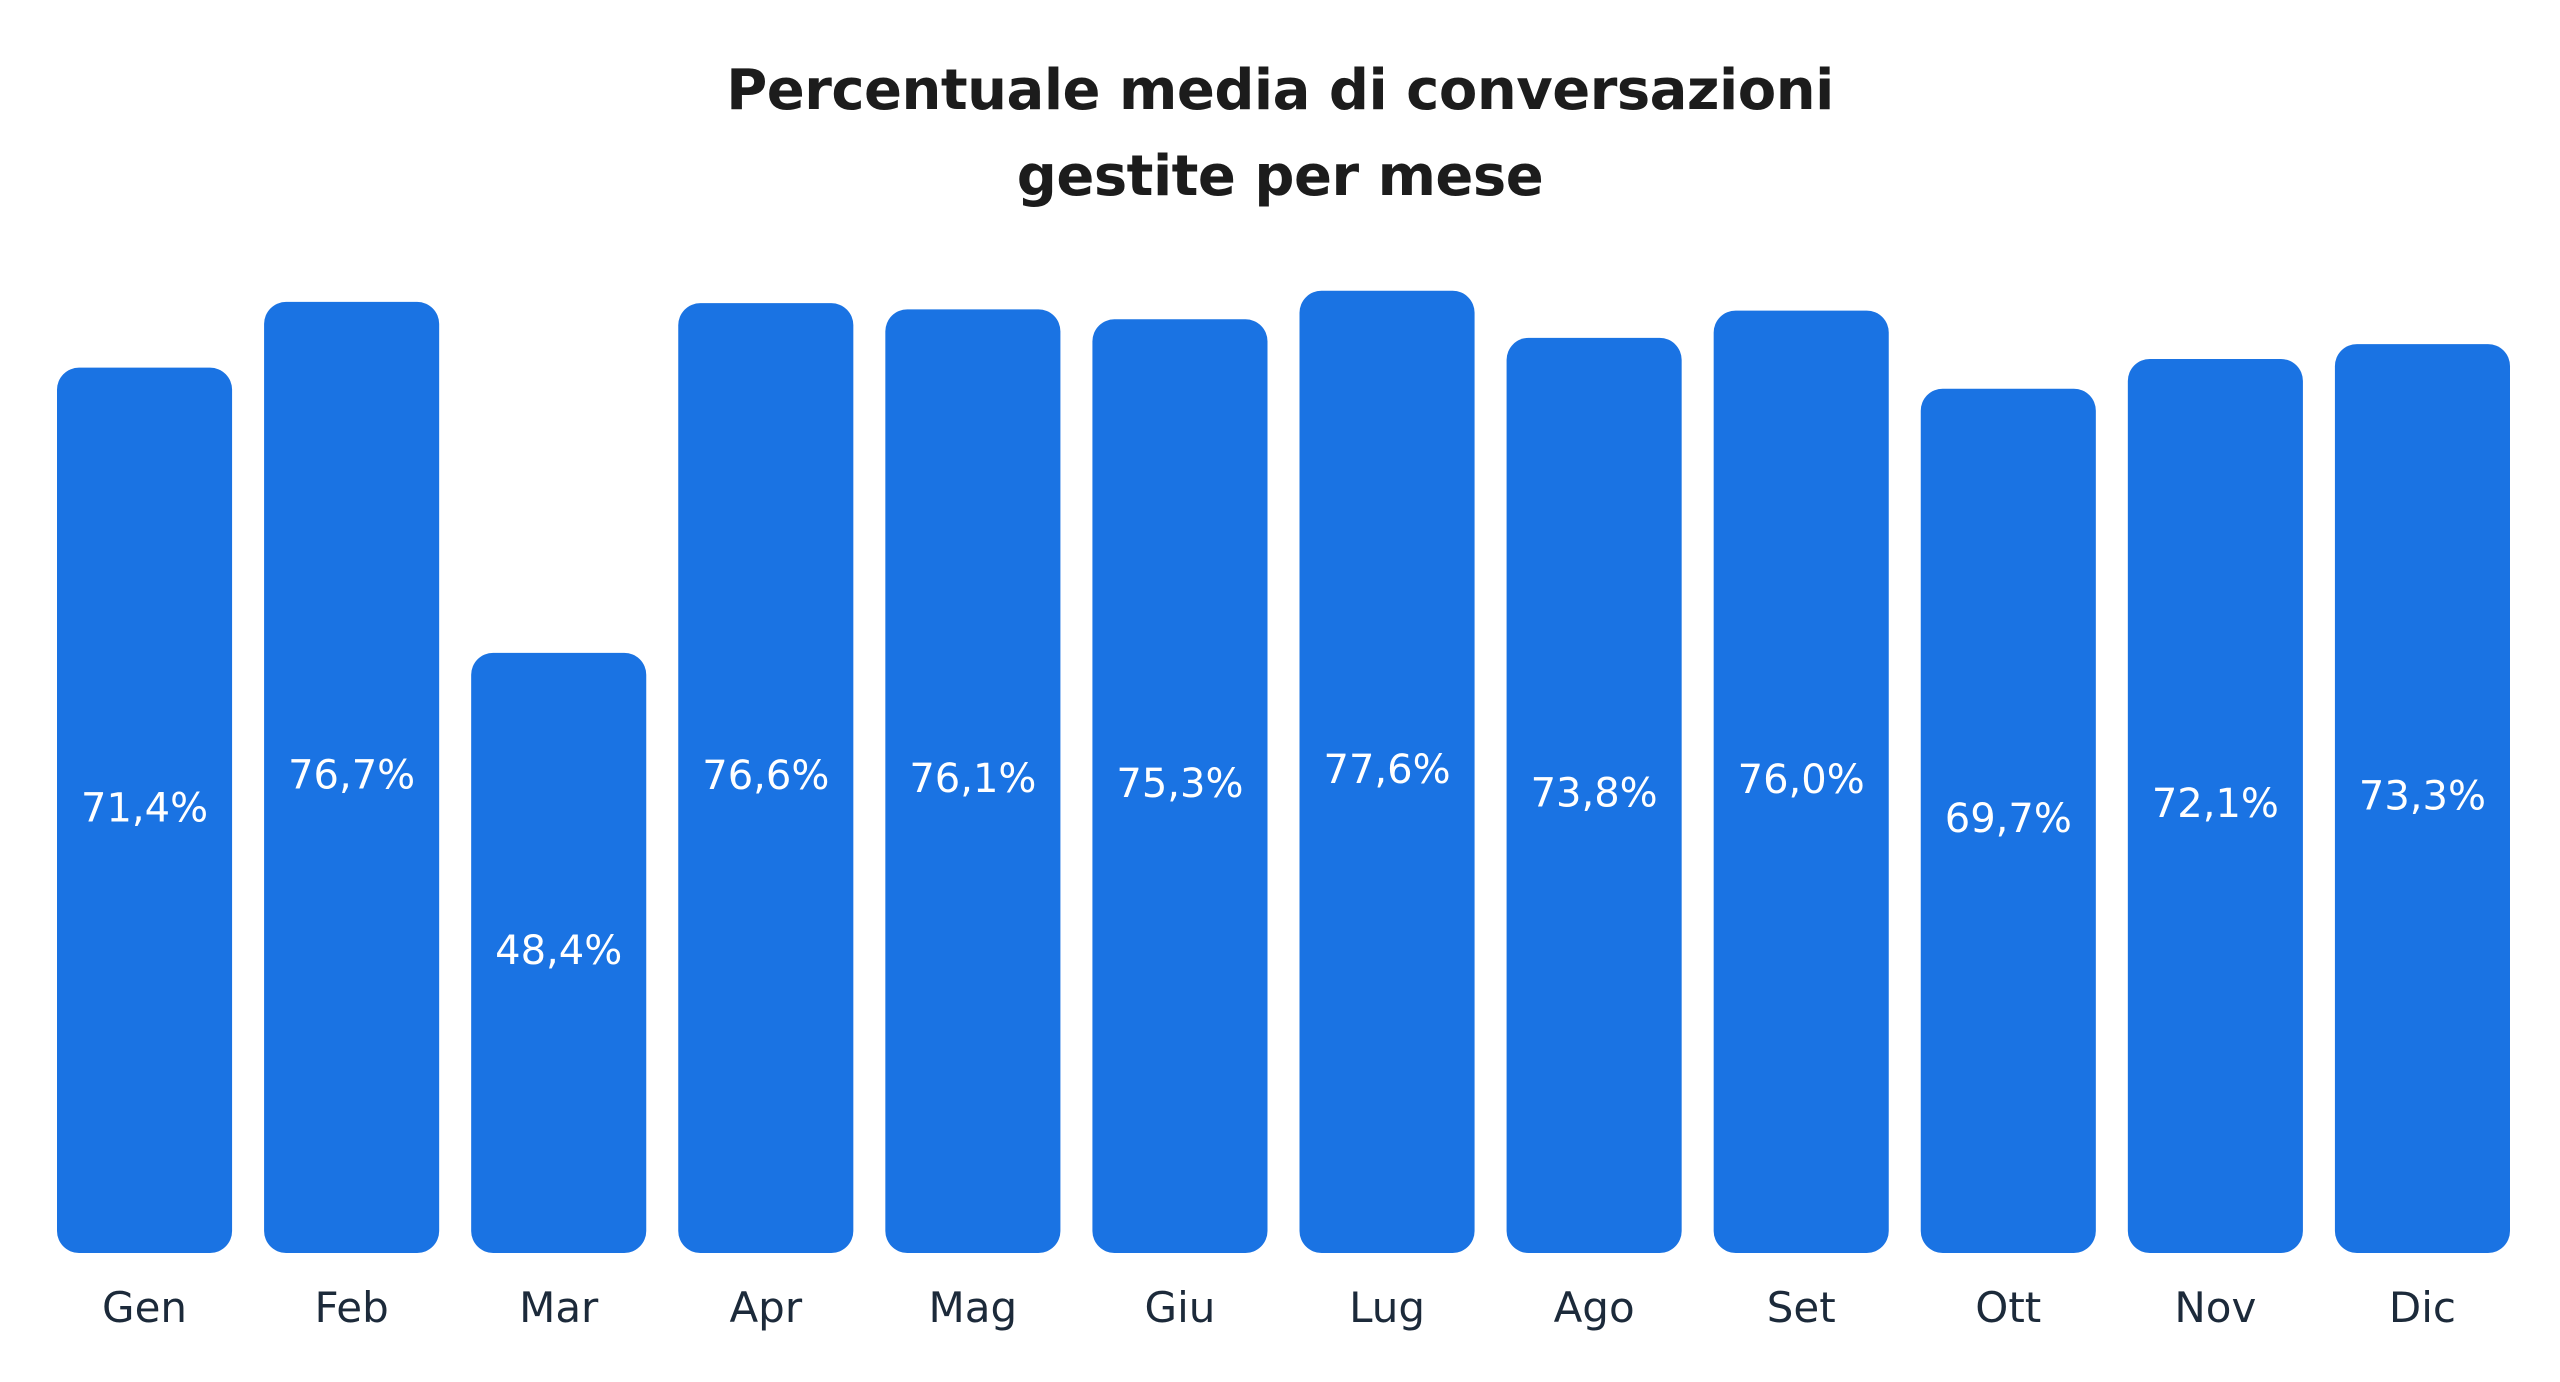  What do you see at coordinates (2215, 1307) in the screenshot?
I see `x-tick-label-nov: Nov` at bounding box center [2215, 1307].